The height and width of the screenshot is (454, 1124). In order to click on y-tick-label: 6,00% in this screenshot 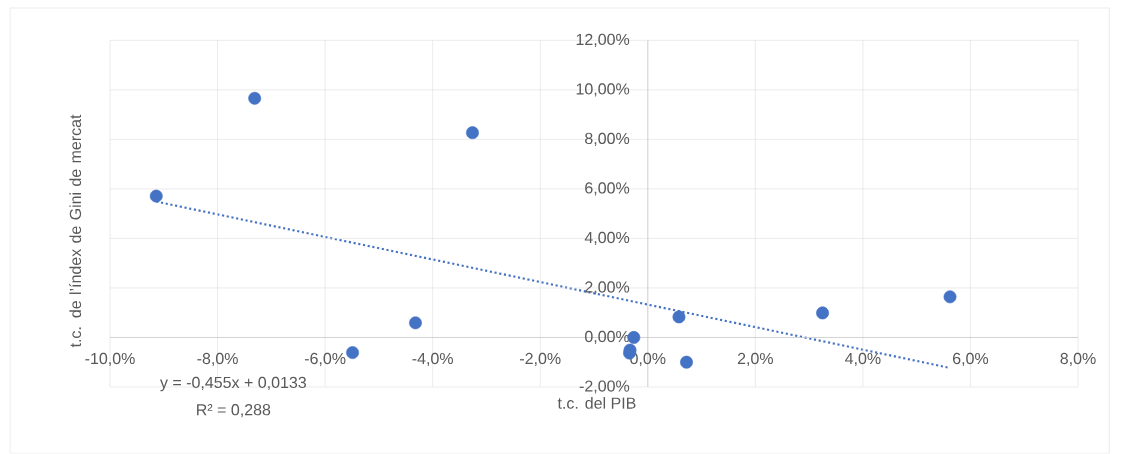, I will do `click(607, 189)`.